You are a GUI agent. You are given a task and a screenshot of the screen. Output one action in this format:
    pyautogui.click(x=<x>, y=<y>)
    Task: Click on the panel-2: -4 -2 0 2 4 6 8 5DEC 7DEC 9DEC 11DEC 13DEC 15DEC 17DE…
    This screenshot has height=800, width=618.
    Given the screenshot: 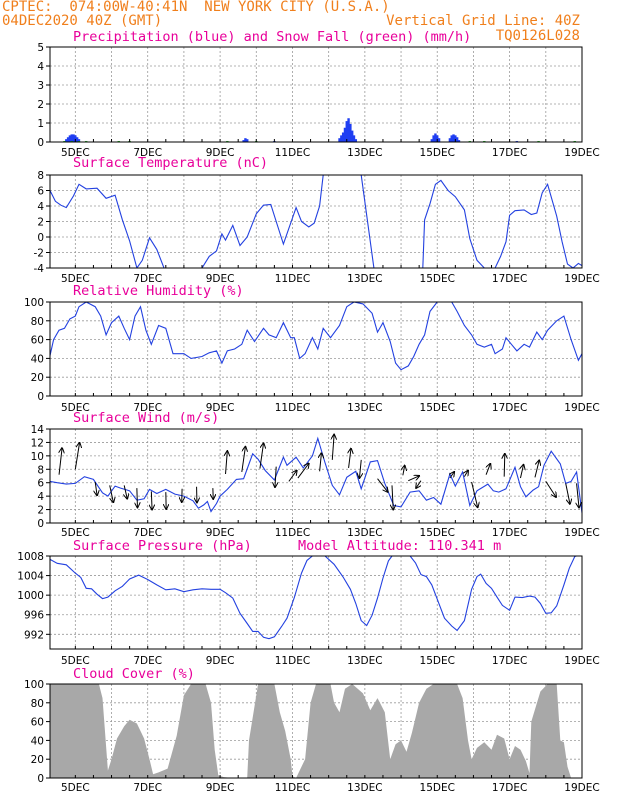 What is the action you would take?
    pyautogui.click(x=317, y=227)
    